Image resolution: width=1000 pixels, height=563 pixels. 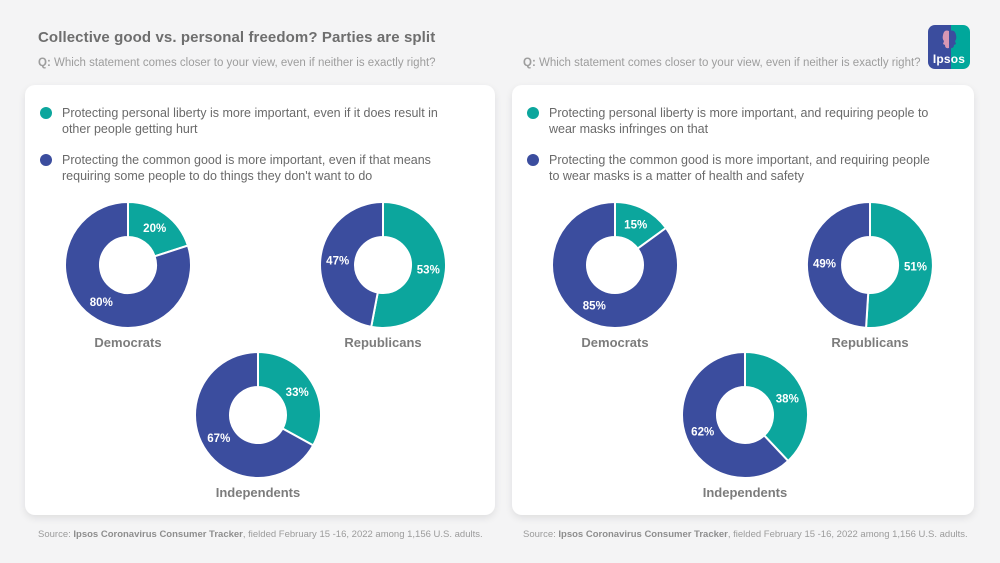 I want to click on donut-chart: 15% 85%, so click(x=615, y=264).